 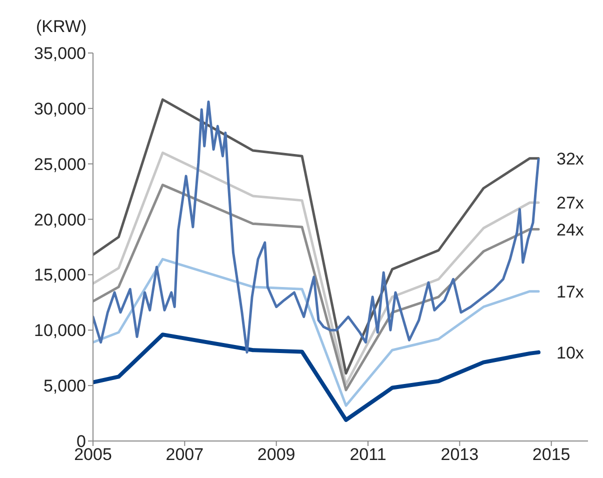 What do you see at coordinates (570, 203) in the screenshot?
I see `series-label: 27x` at bounding box center [570, 203].